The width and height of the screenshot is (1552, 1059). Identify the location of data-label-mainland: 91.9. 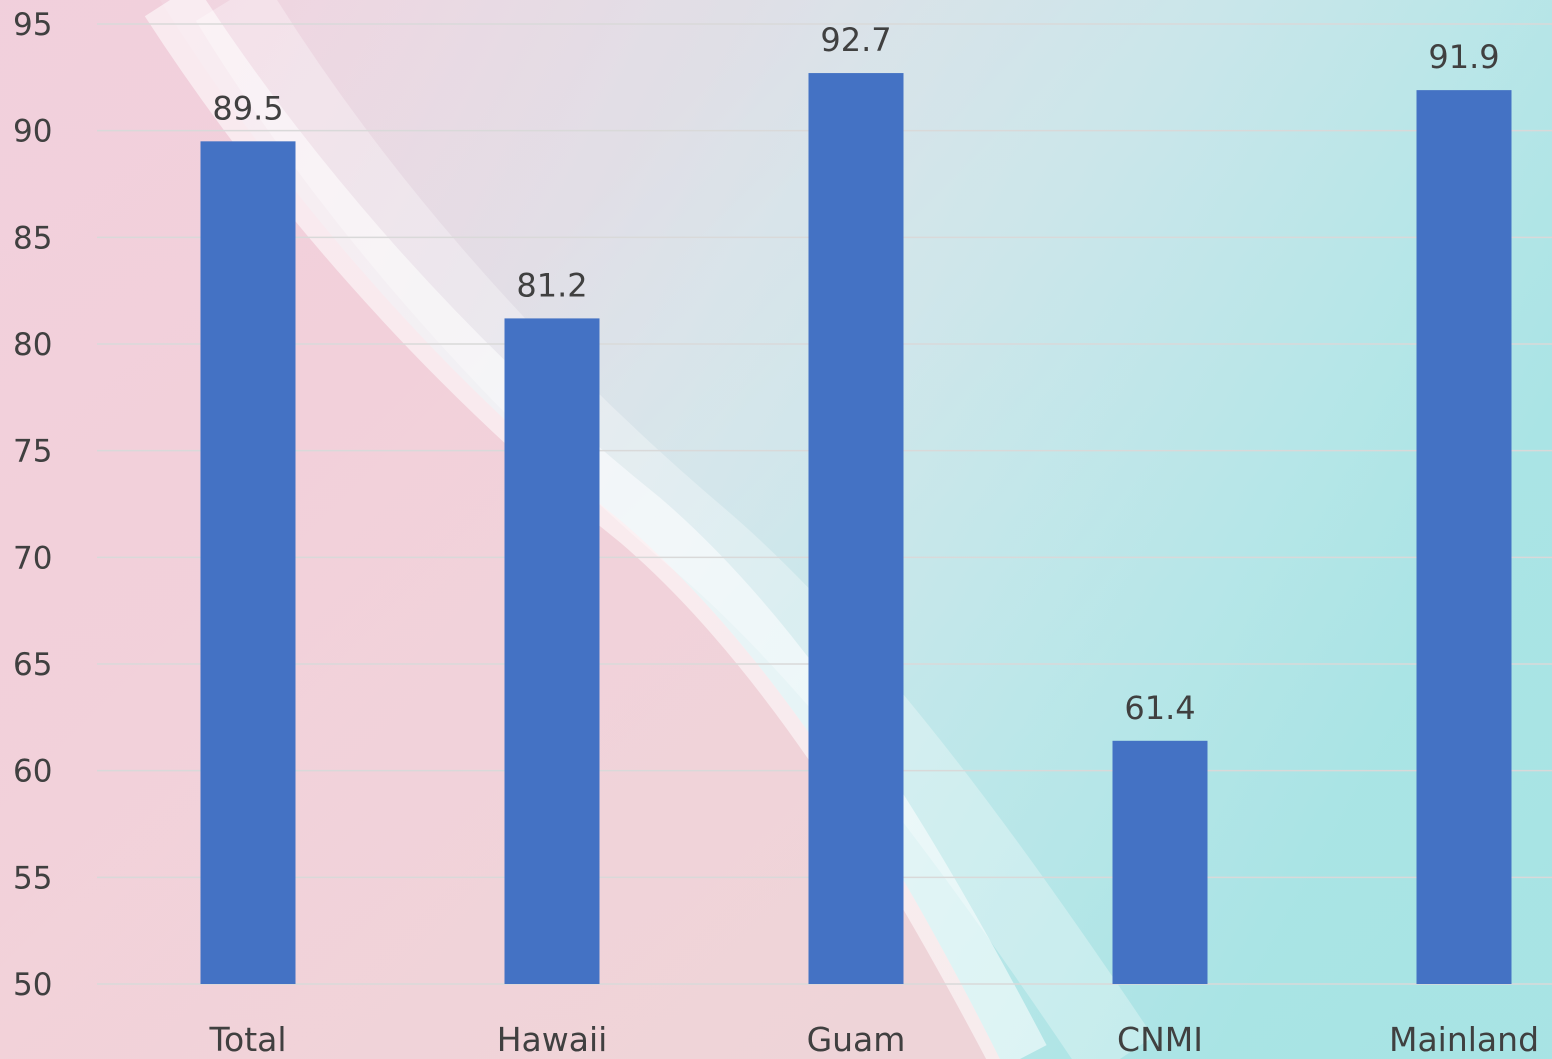
(1463, 57).